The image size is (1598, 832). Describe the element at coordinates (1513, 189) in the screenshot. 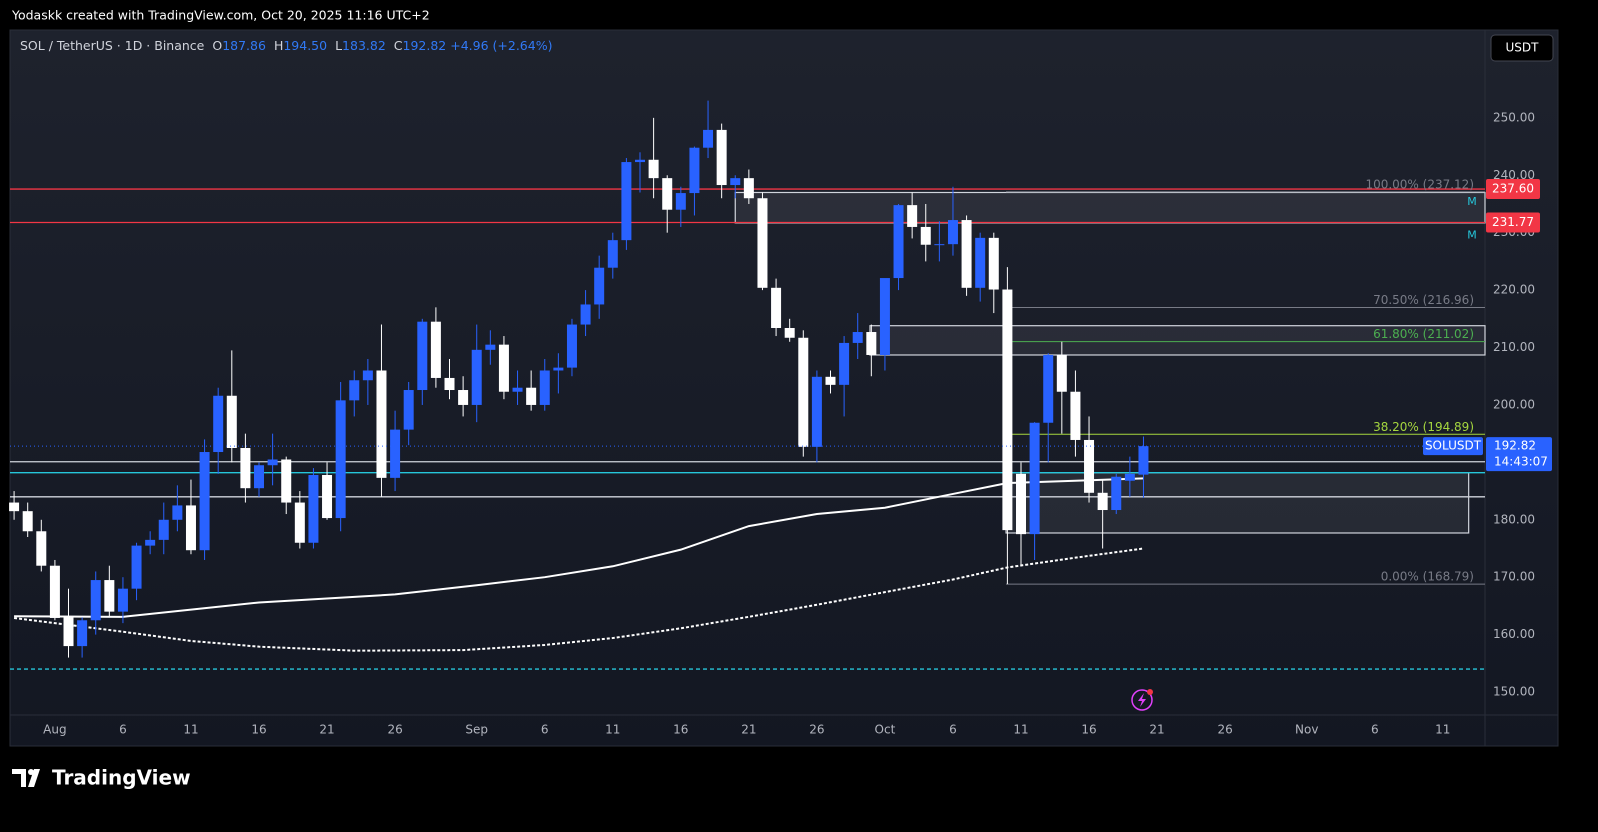

I see `price-badge` at that location.